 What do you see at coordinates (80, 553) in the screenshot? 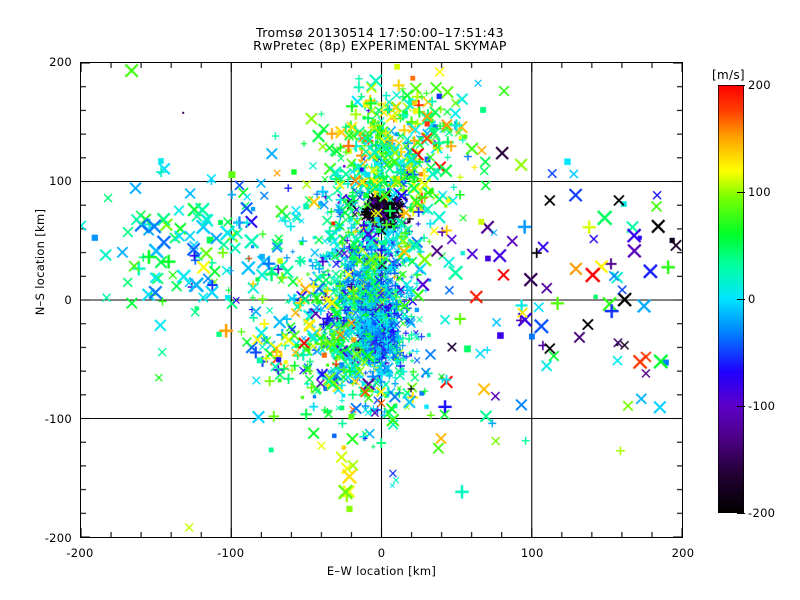
I see `x-tick-label: -200` at bounding box center [80, 553].